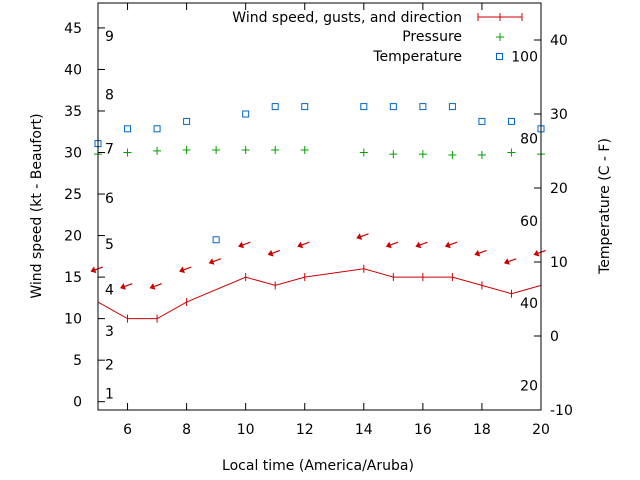  Describe the element at coordinates (186, 430) in the screenshot. I see `x-tick-label: 8` at that location.